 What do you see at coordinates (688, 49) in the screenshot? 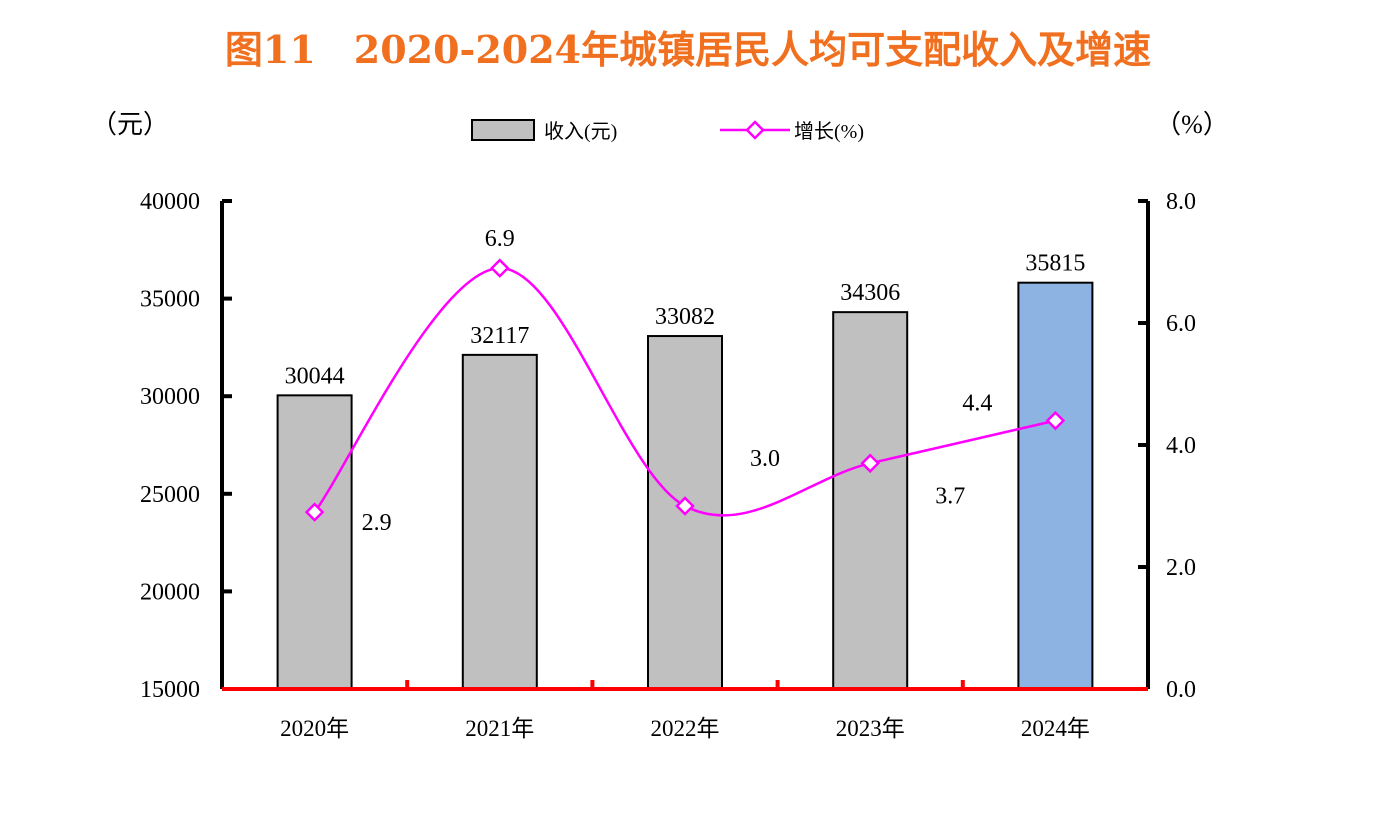
I see `chart-title: 图11 2020-2024年城镇居民人均可支配收入及增速` at bounding box center [688, 49].